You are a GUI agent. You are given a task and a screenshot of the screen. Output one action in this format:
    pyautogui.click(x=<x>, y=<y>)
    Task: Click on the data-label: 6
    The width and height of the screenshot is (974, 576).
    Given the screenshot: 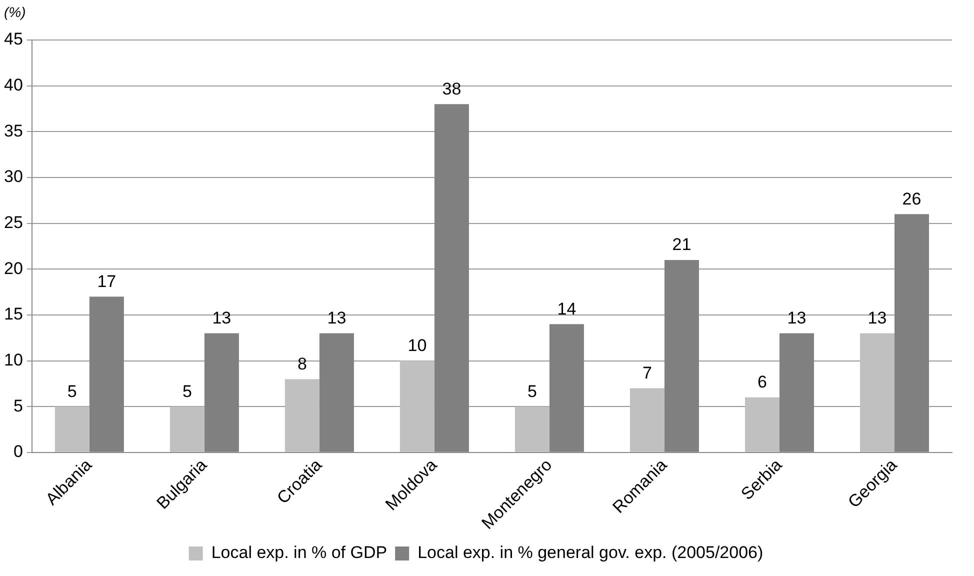 What is the action you would take?
    pyautogui.click(x=762, y=382)
    